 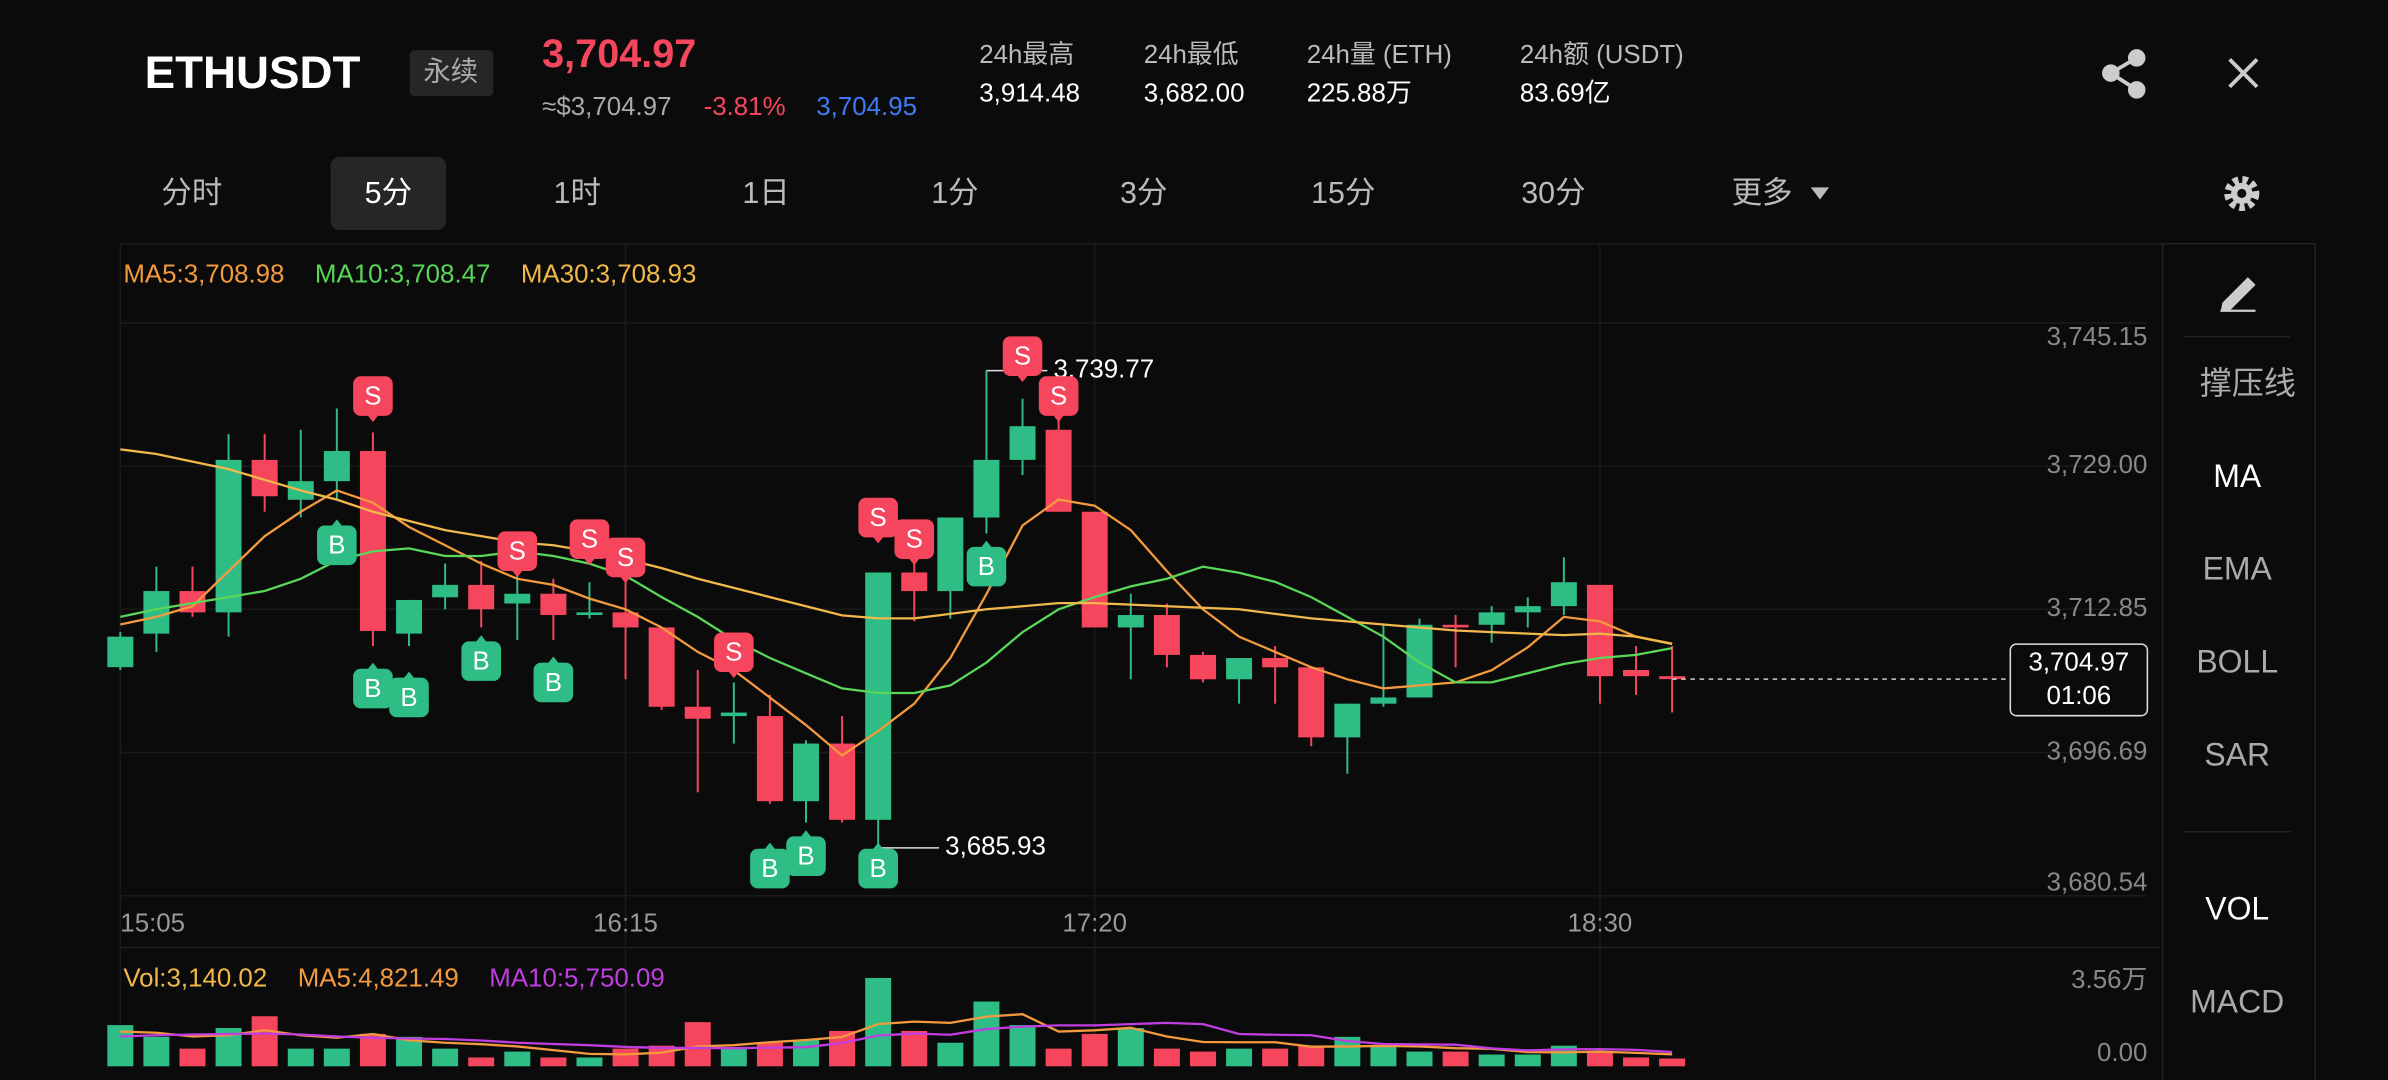 I want to click on indicator-active: MA, so click(x=2237, y=476).